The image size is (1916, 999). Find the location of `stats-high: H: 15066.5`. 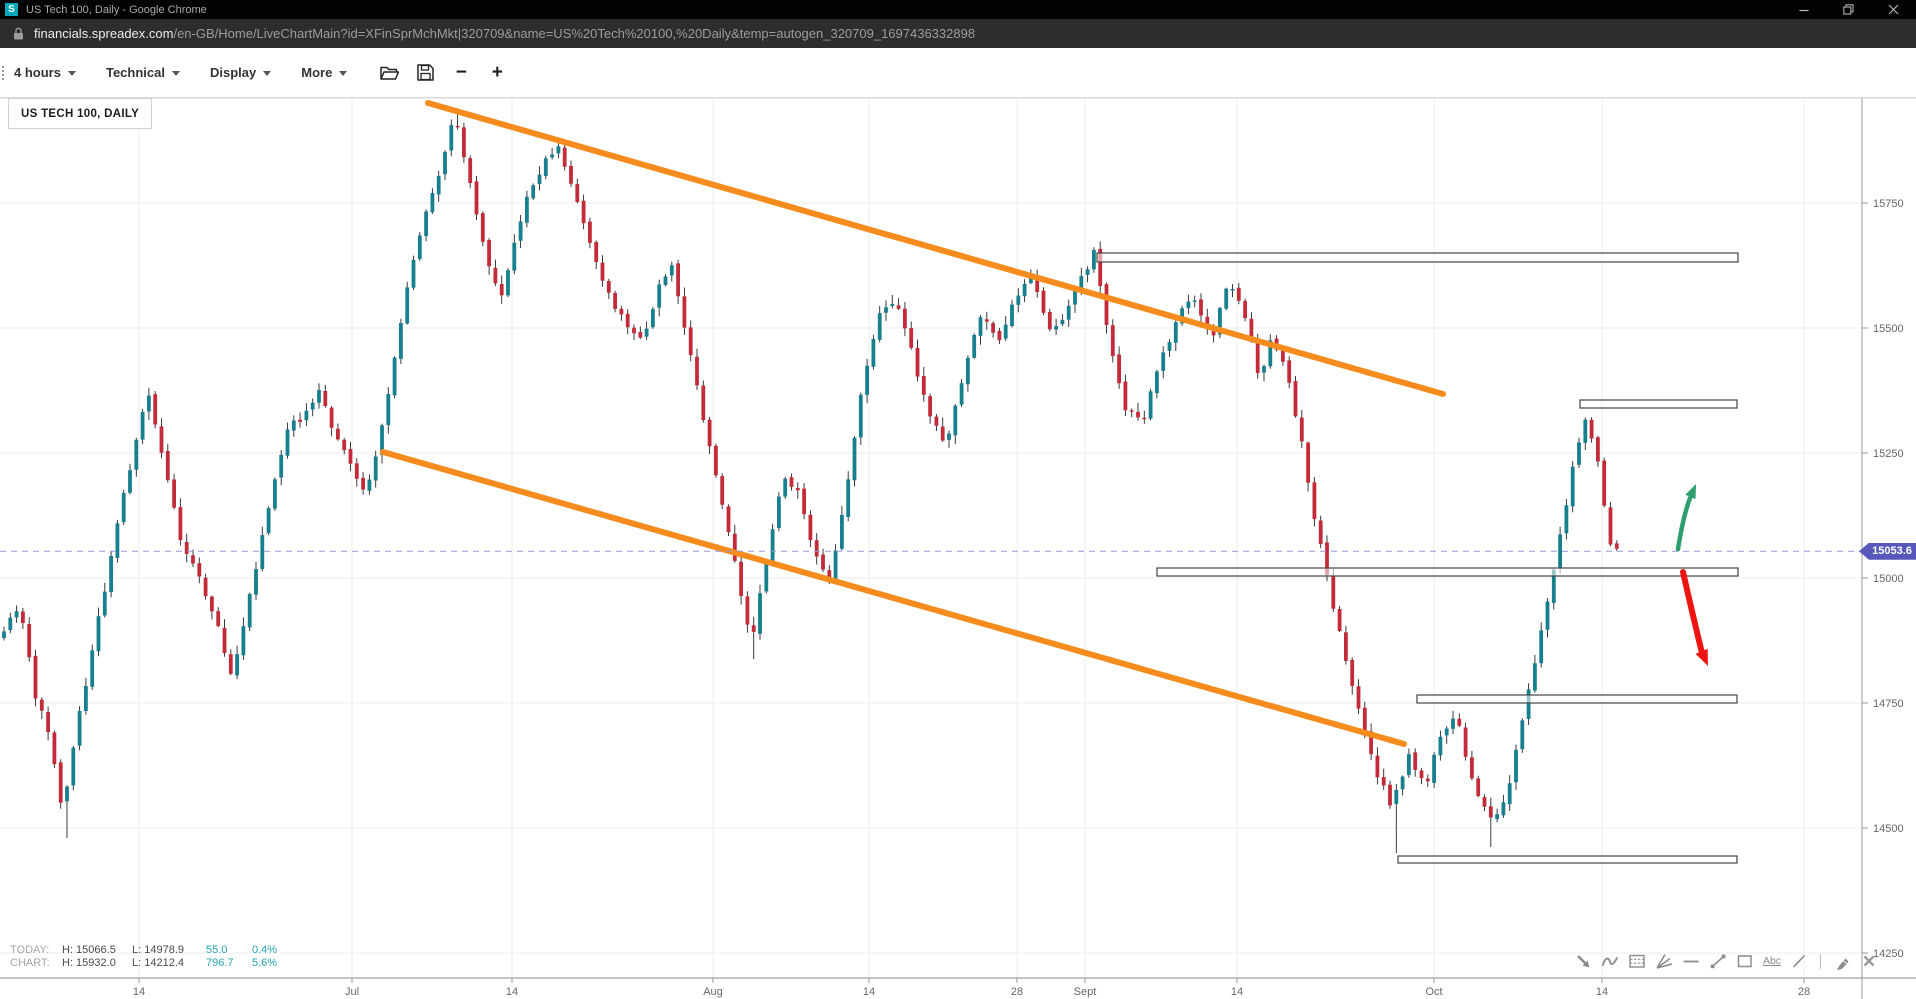

stats-high: H: 15066.5 is located at coordinates (89, 950).